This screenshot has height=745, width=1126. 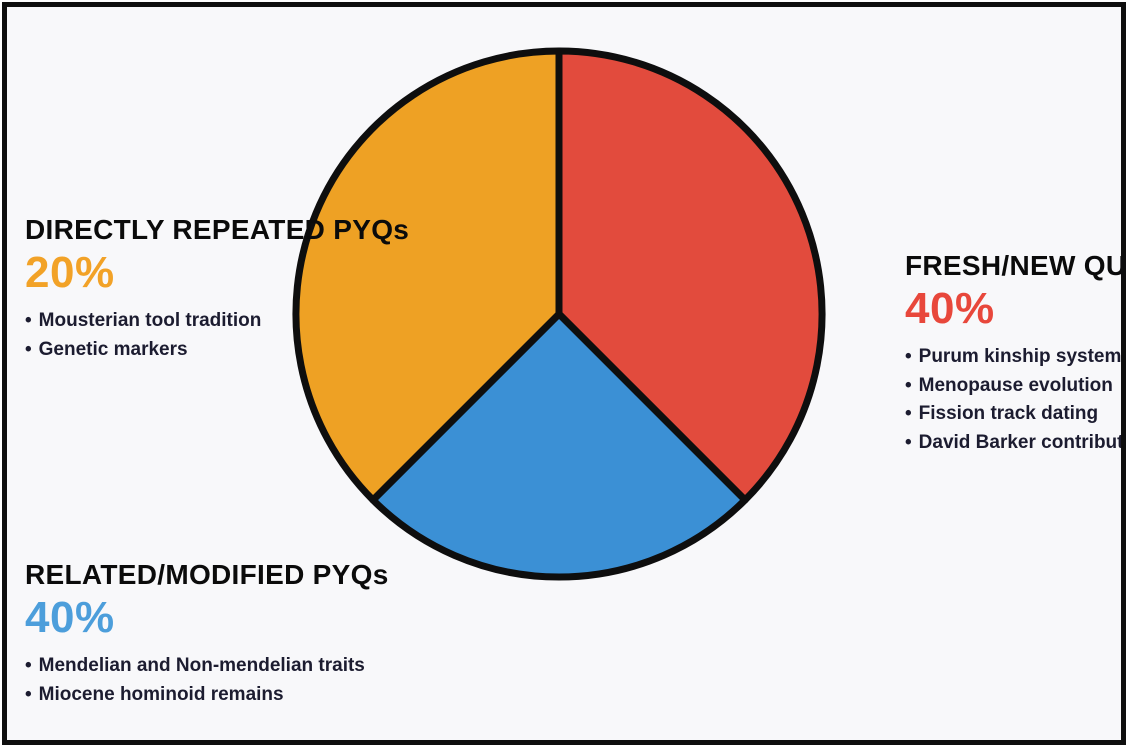 What do you see at coordinates (113, 349) in the screenshot?
I see `bullet-text: Genetic markers` at bounding box center [113, 349].